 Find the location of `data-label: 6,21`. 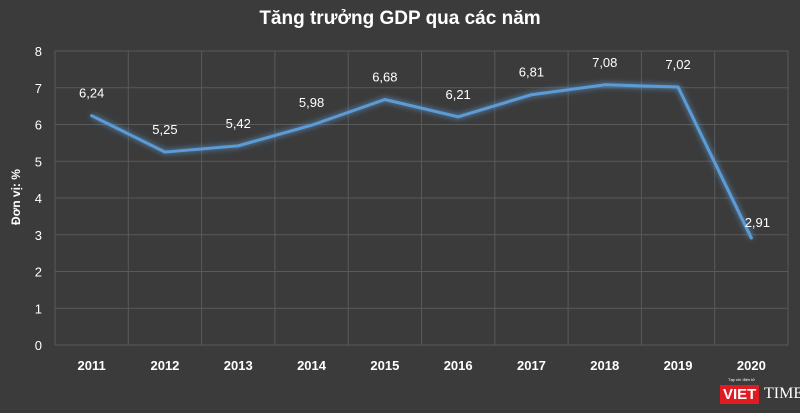

data-label: 6,21 is located at coordinates (457, 94).